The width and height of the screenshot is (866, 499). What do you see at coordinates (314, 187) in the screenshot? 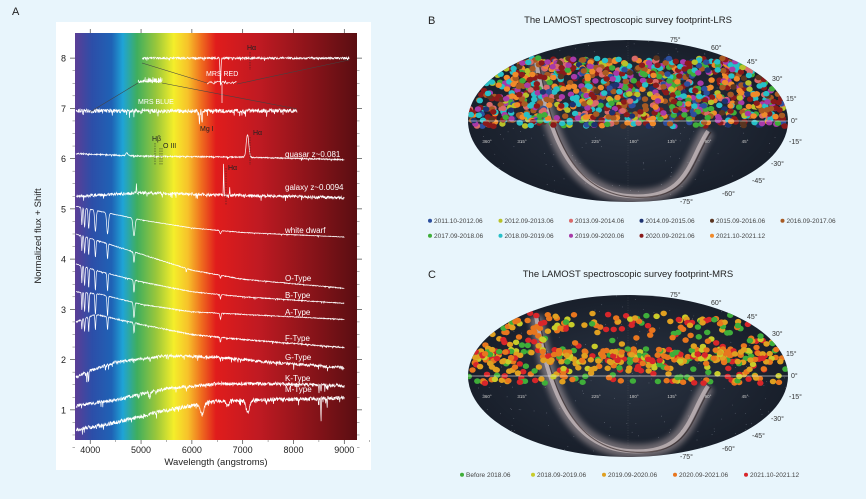
I see `label-galaxy: galaxy z~0.0094` at bounding box center [314, 187].